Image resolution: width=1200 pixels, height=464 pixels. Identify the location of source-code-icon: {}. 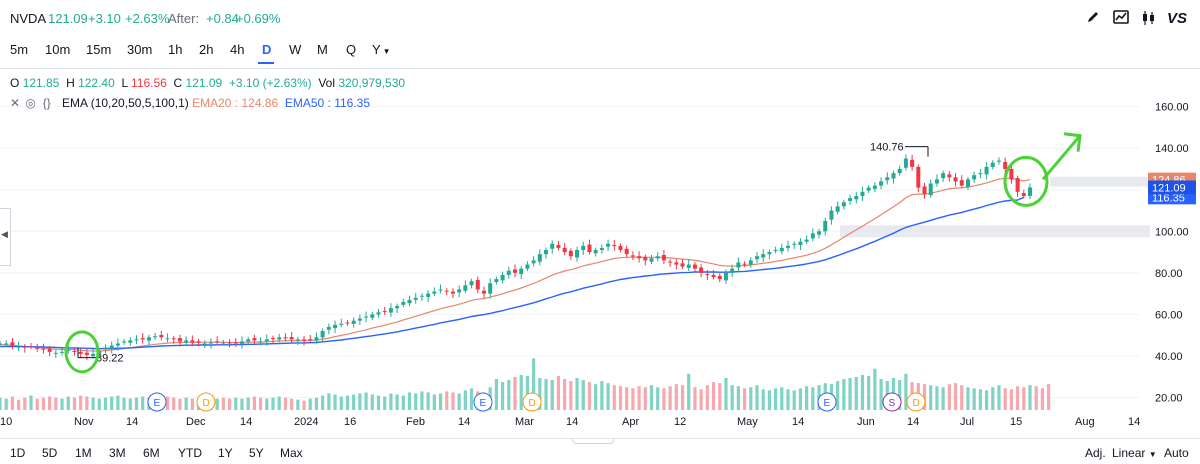
(46, 103).